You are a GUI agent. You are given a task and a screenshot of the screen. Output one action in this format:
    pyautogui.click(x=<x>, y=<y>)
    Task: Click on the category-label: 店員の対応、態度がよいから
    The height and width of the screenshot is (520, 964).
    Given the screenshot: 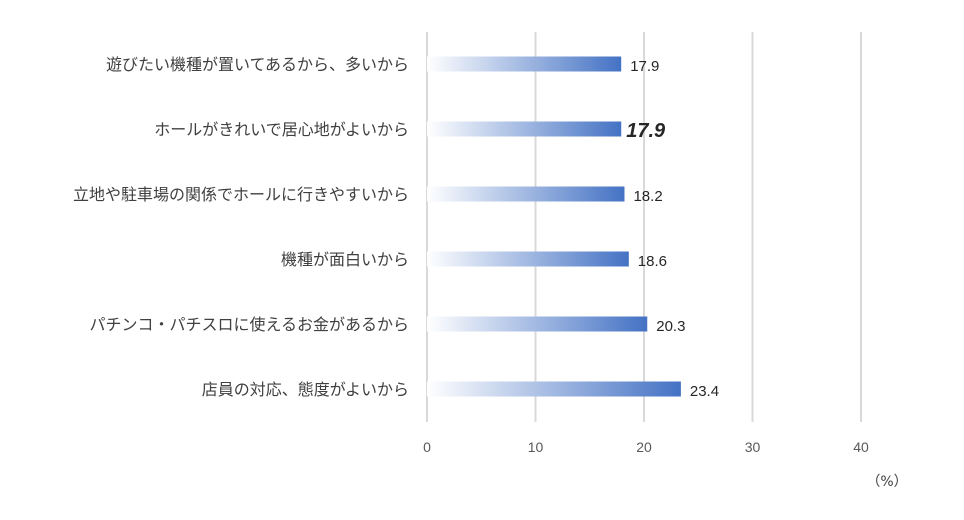 What is the action you would take?
    pyautogui.click(x=305, y=389)
    